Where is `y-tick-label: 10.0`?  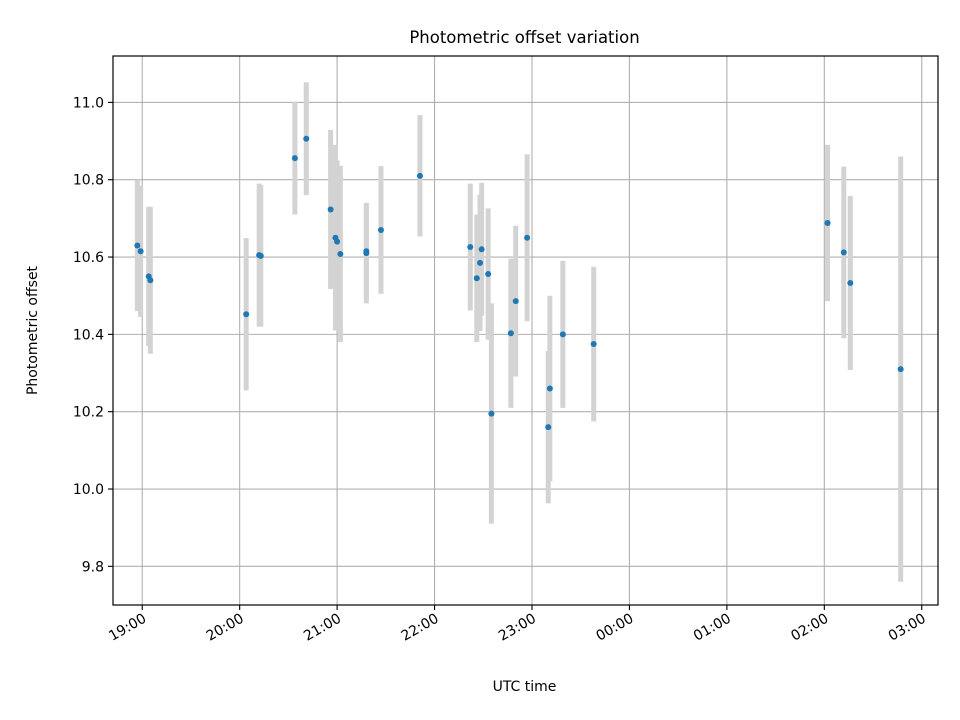
y-tick-label: 10.0 is located at coordinates (88, 490).